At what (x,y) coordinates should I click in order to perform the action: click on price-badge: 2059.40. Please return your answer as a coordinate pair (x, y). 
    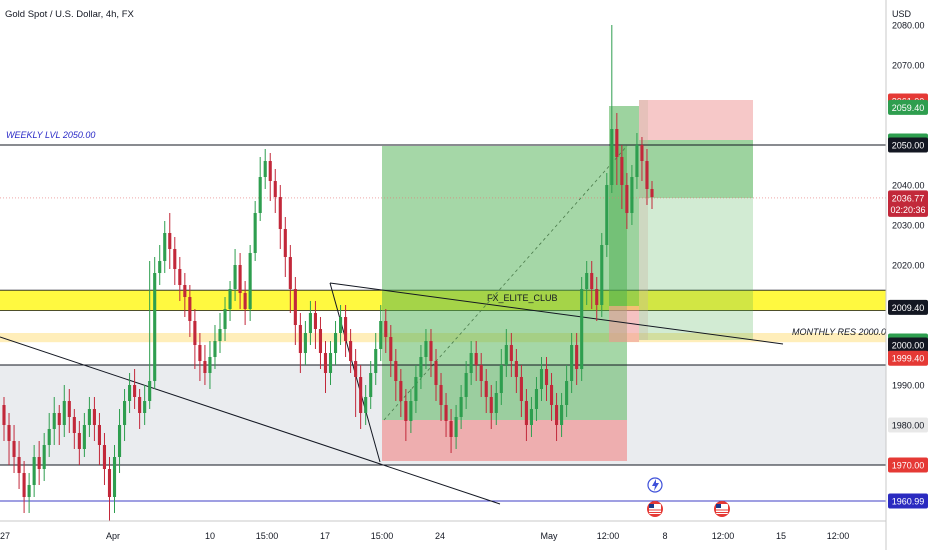
    Looking at the image, I should click on (908, 107).